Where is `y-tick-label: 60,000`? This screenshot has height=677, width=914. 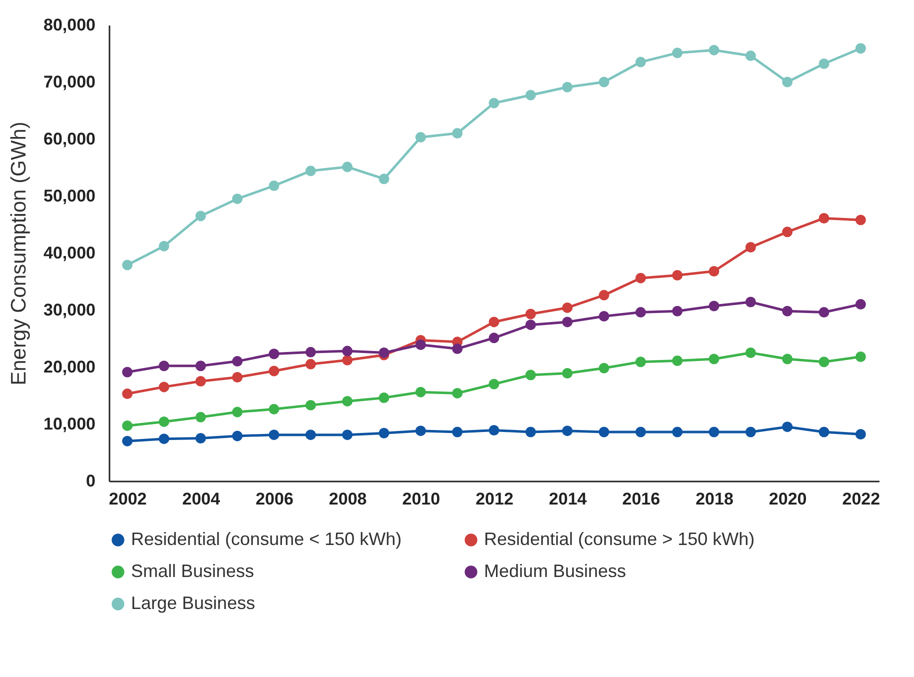
y-tick-label: 60,000 is located at coordinates (70, 139).